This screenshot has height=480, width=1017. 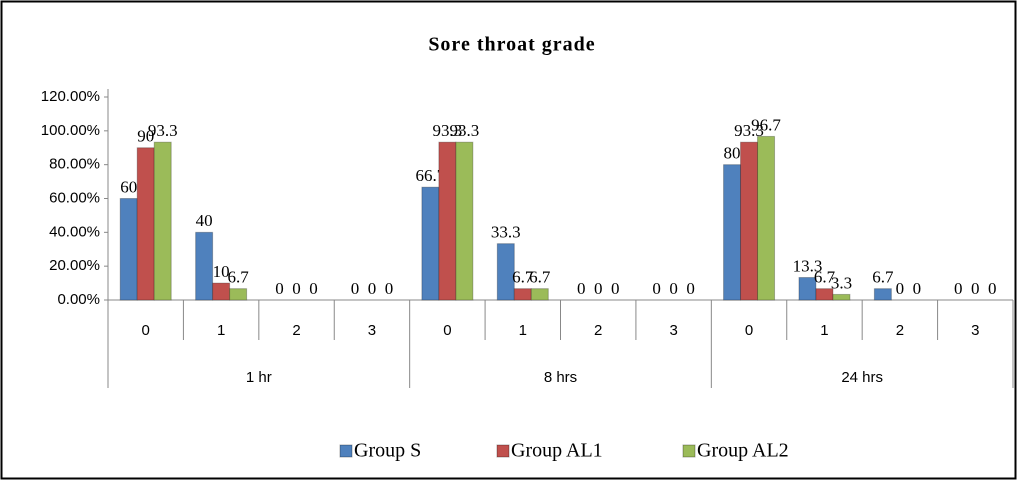 I want to click on y-tick-label: 120.00%, so click(x=70, y=96).